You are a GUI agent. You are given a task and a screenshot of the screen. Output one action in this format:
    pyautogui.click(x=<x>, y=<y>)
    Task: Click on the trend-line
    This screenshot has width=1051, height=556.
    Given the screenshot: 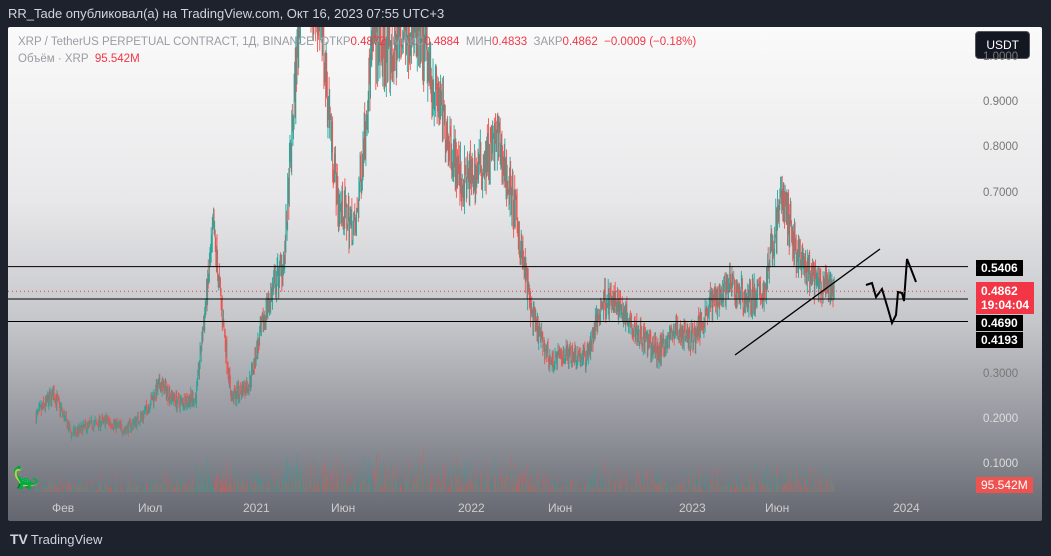 What is the action you would take?
    pyautogui.click(x=807, y=302)
    